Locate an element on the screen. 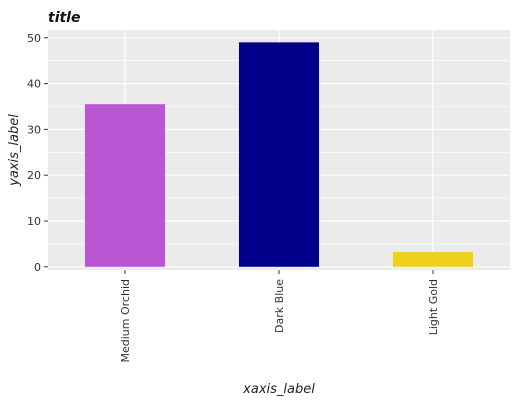  chart-title: title is located at coordinates (64, 18).